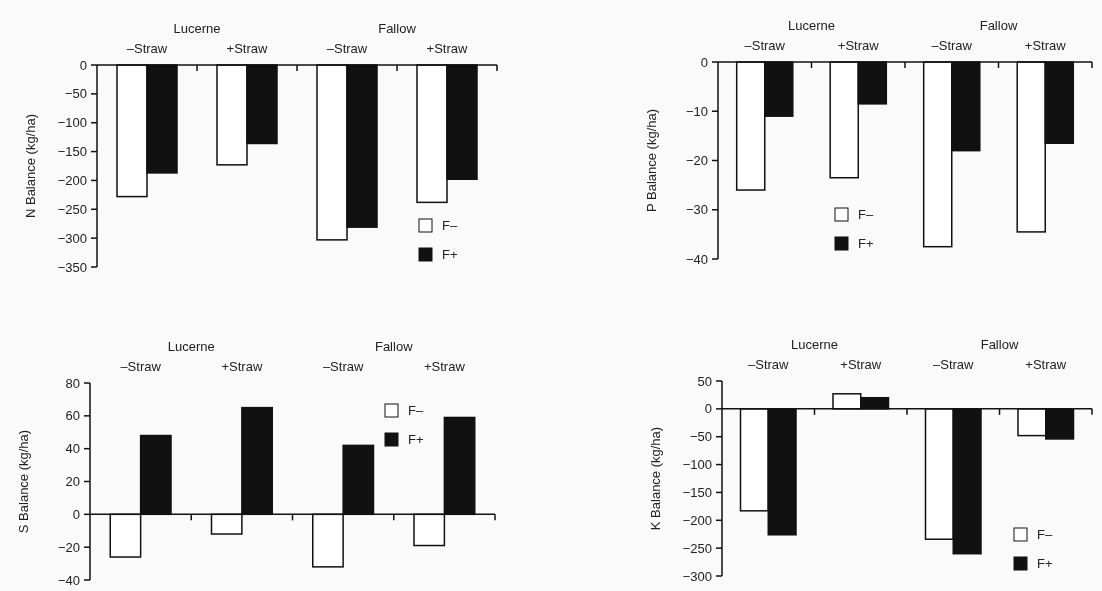 This screenshot has width=1102, height=591. Describe the element at coordinates (72, 482) in the screenshot. I see `y-tick-label: 20` at that location.